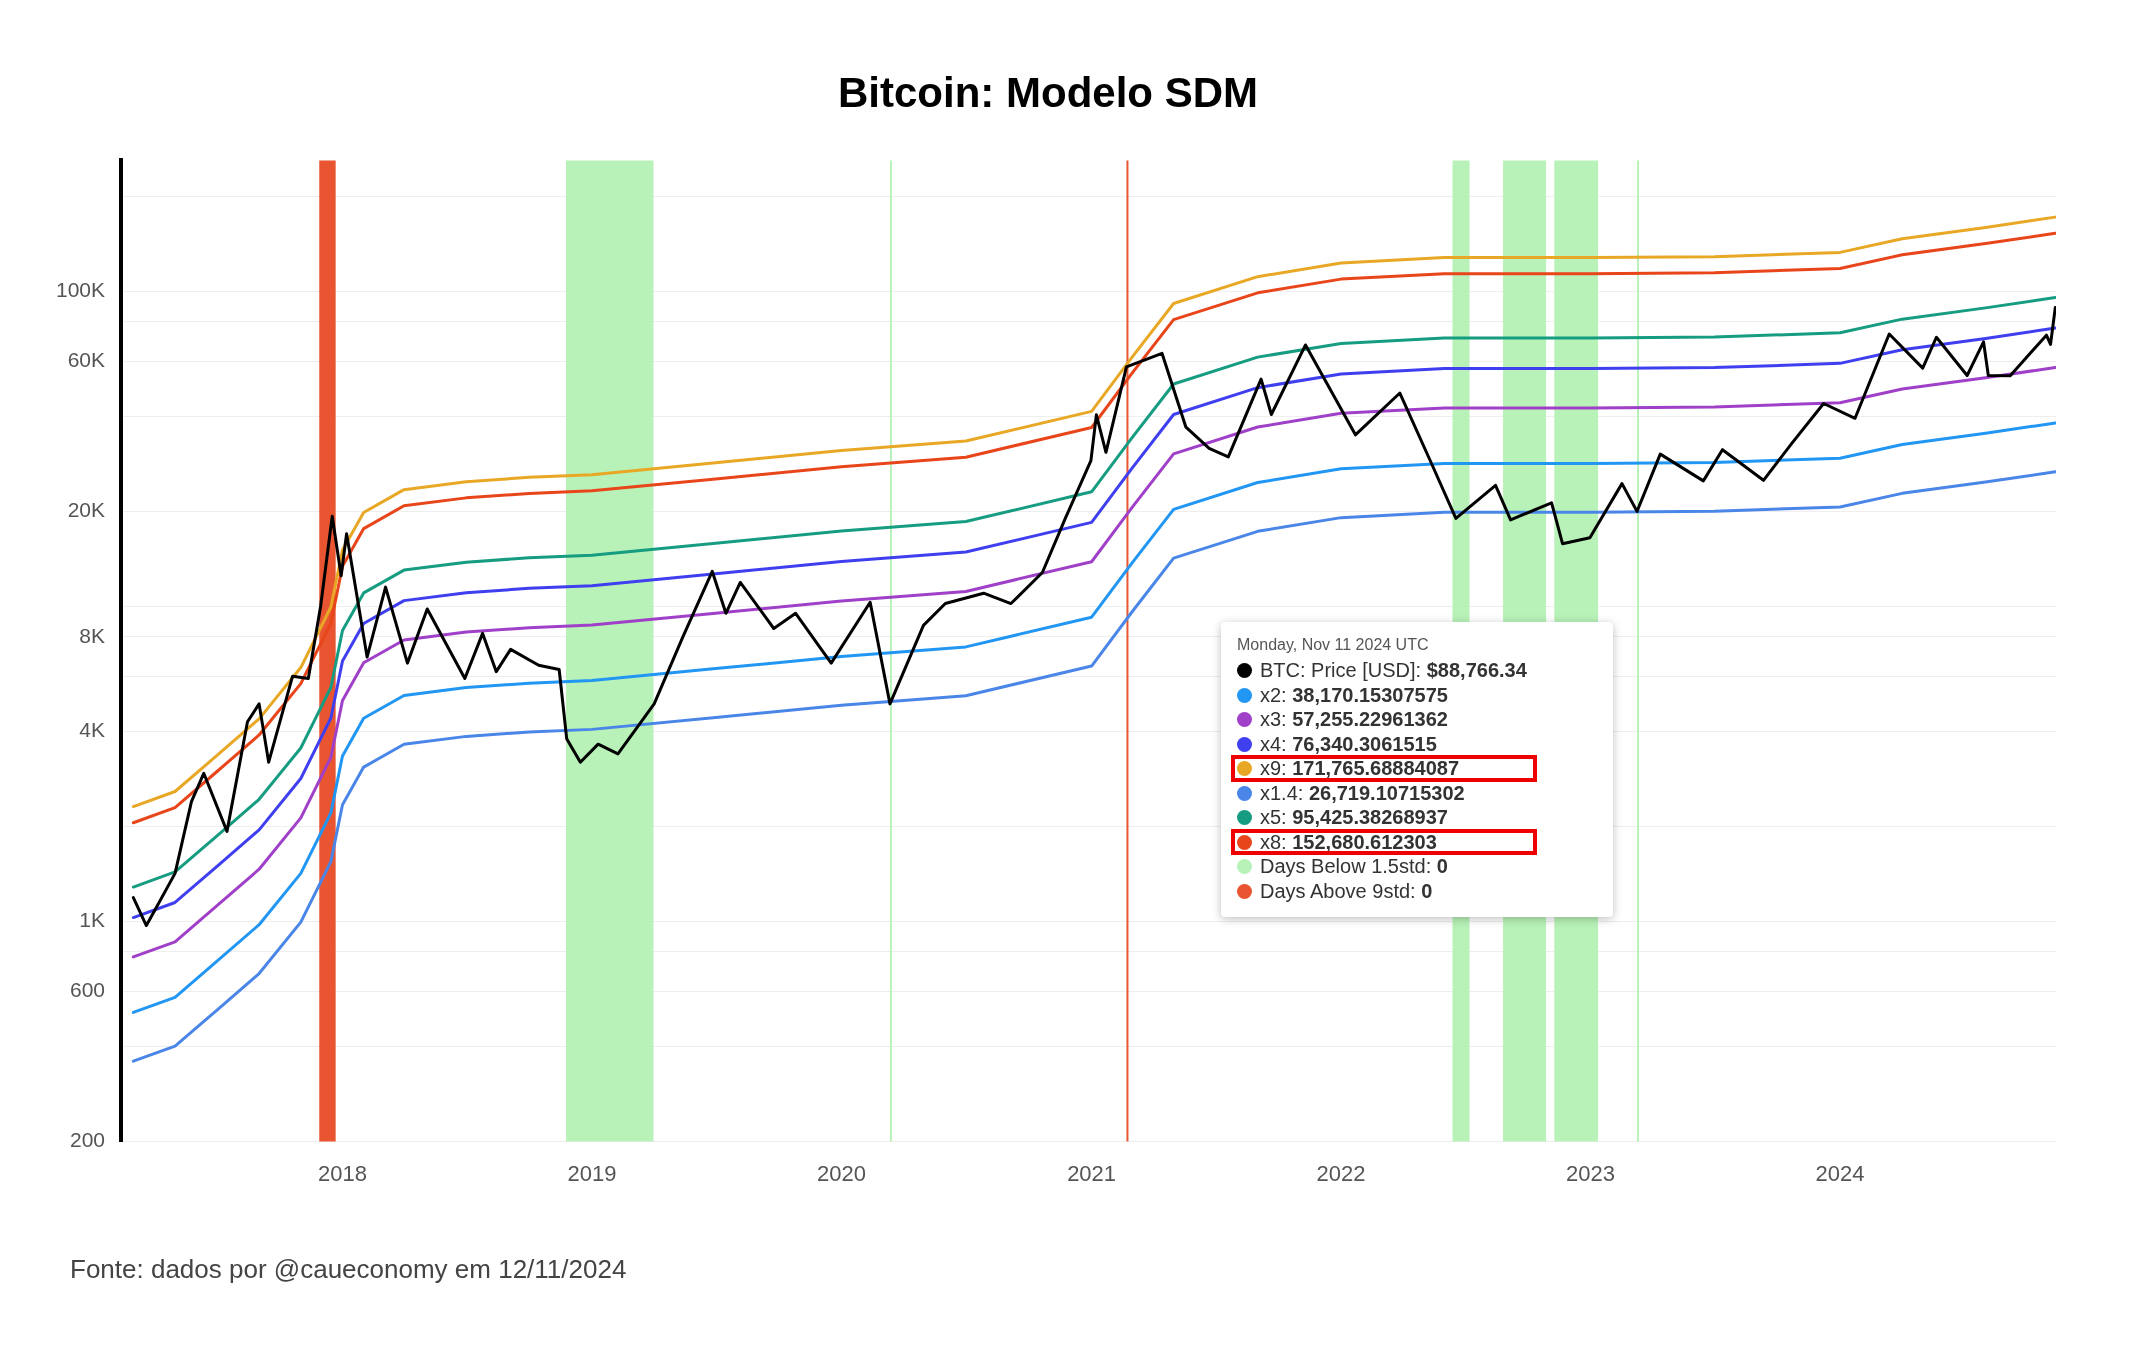 The height and width of the screenshot is (1350, 2144). I want to click on y-tick-label: 8K, so click(92, 635).